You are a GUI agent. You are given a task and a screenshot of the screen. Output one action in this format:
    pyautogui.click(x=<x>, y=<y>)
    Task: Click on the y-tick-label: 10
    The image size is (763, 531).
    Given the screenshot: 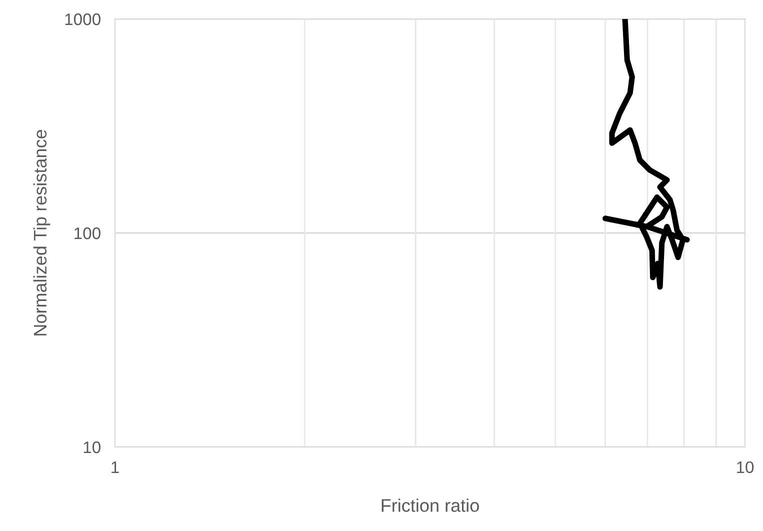 What is the action you would take?
    pyautogui.click(x=92, y=447)
    